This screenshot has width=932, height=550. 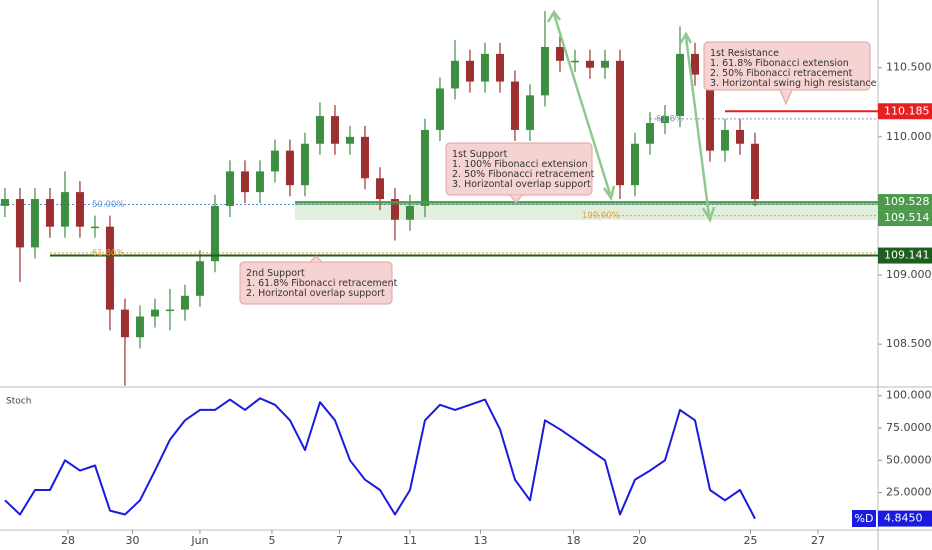 What do you see at coordinates (744, 53) in the screenshot?
I see `annotation-title: 1st Resistance` at bounding box center [744, 53].